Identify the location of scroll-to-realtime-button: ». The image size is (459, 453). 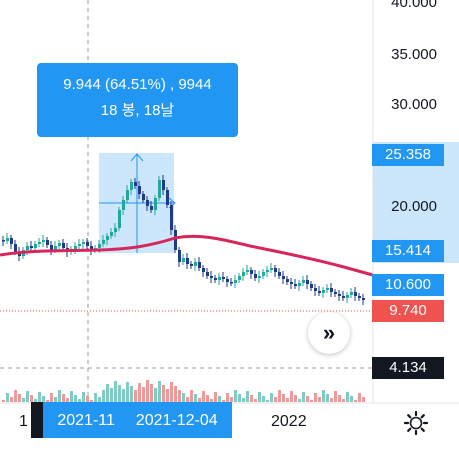
(329, 333).